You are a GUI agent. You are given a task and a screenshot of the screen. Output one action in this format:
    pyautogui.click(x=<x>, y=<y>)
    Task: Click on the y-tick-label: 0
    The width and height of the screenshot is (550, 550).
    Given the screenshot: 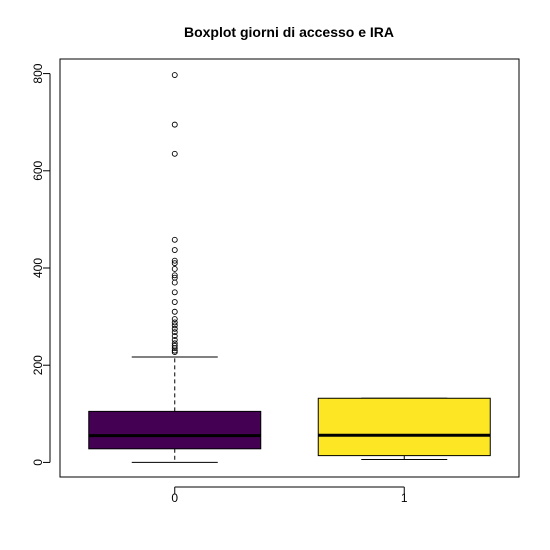 What is the action you would take?
    pyautogui.click(x=38, y=462)
    